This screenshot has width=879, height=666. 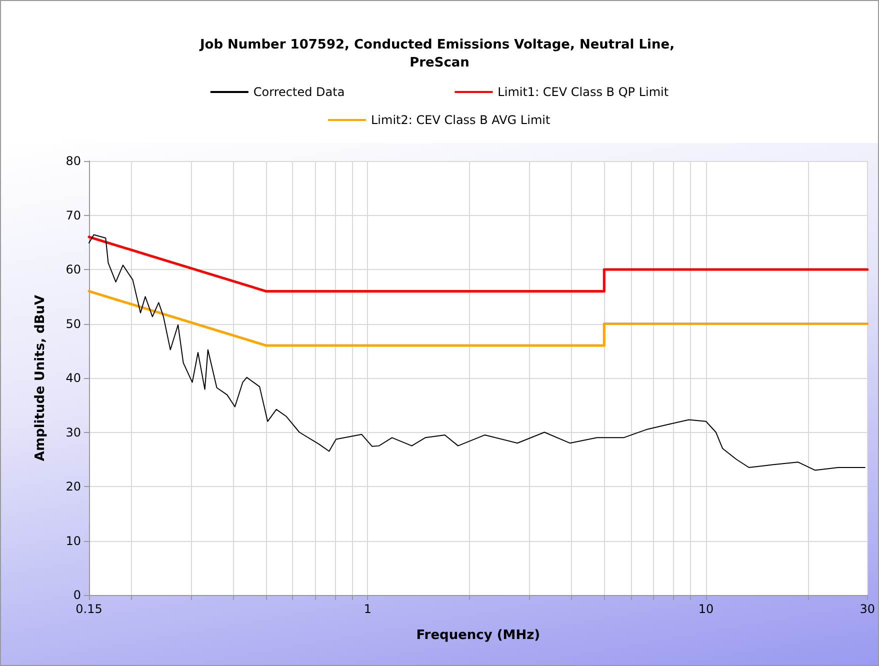 I want to click on y-tick-label: 30, so click(x=73, y=432).